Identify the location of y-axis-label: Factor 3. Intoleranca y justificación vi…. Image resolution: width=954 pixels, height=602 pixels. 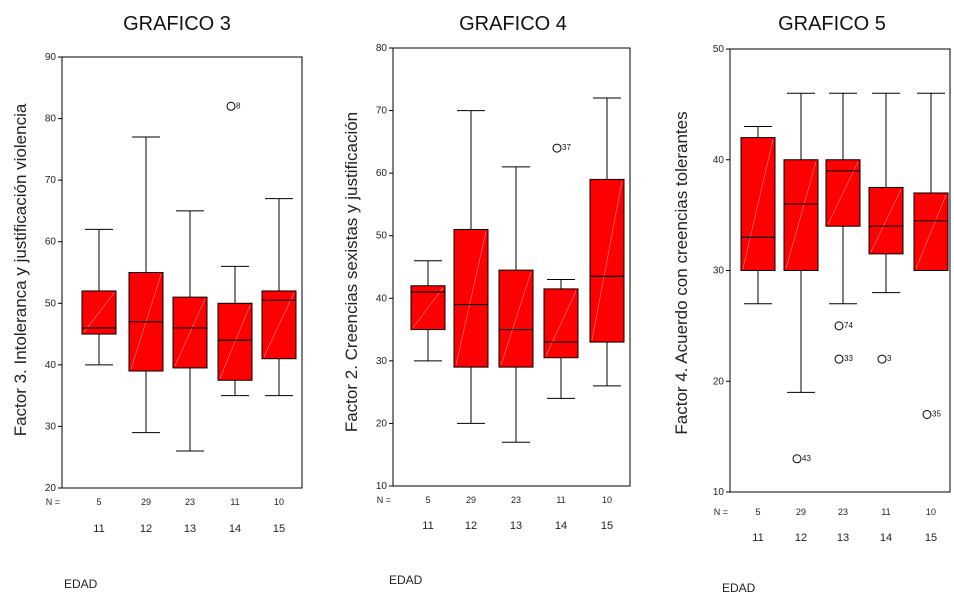
(20, 269).